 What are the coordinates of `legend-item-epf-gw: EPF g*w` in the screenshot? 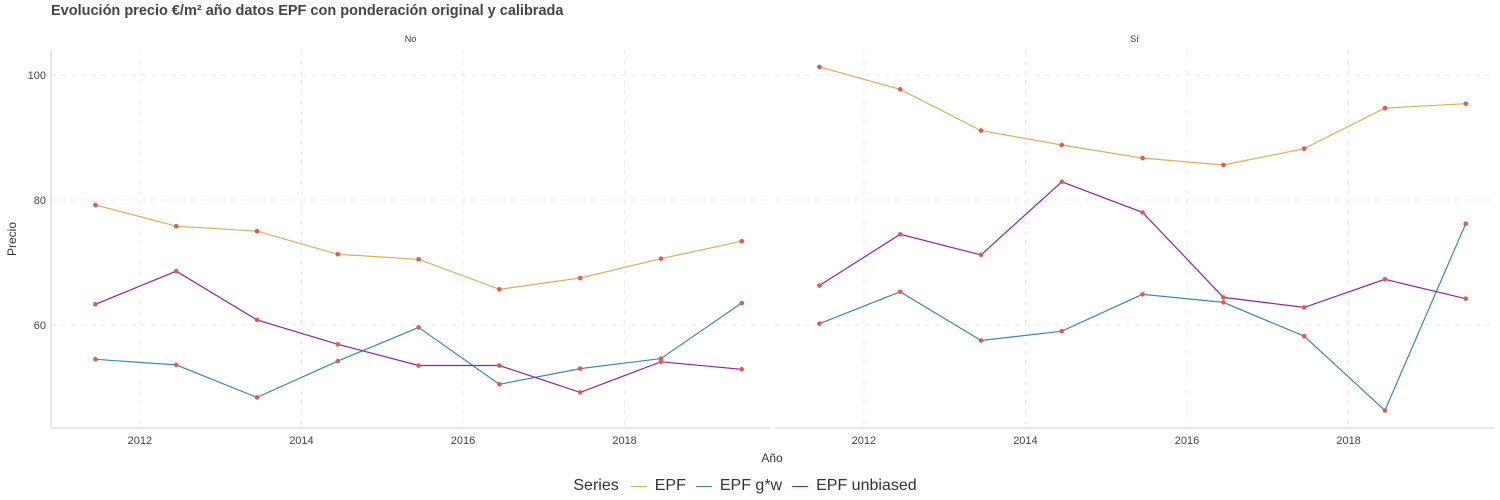 It's located at (739, 486).